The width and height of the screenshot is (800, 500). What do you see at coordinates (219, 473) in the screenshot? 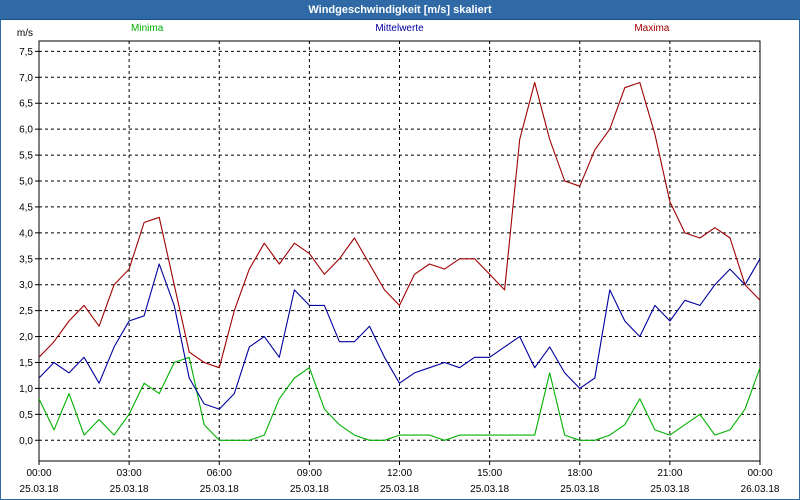
I see `x-tick-time-label: 06:00` at bounding box center [219, 473].